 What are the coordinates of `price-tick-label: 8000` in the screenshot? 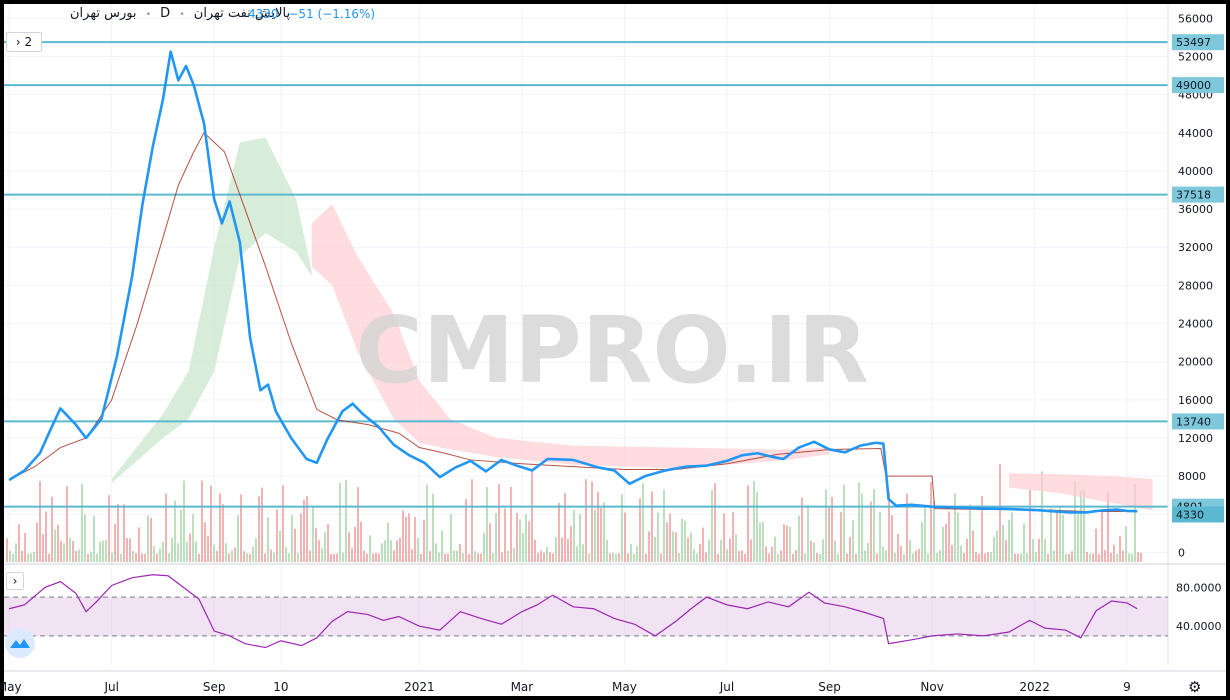 It's located at (1192, 476).